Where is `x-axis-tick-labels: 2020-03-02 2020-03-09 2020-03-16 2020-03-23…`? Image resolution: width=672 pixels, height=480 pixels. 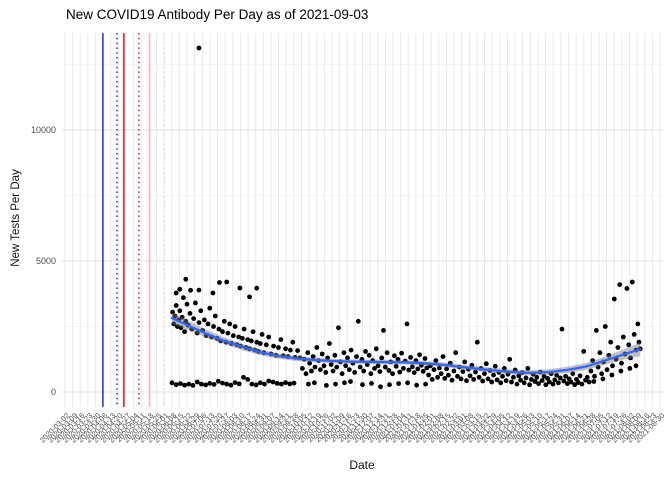
x-axis-tick-labels: 2020-03-02 2020-03-09 2020-03-16 2020-03-23… is located at coordinates (352, 433).